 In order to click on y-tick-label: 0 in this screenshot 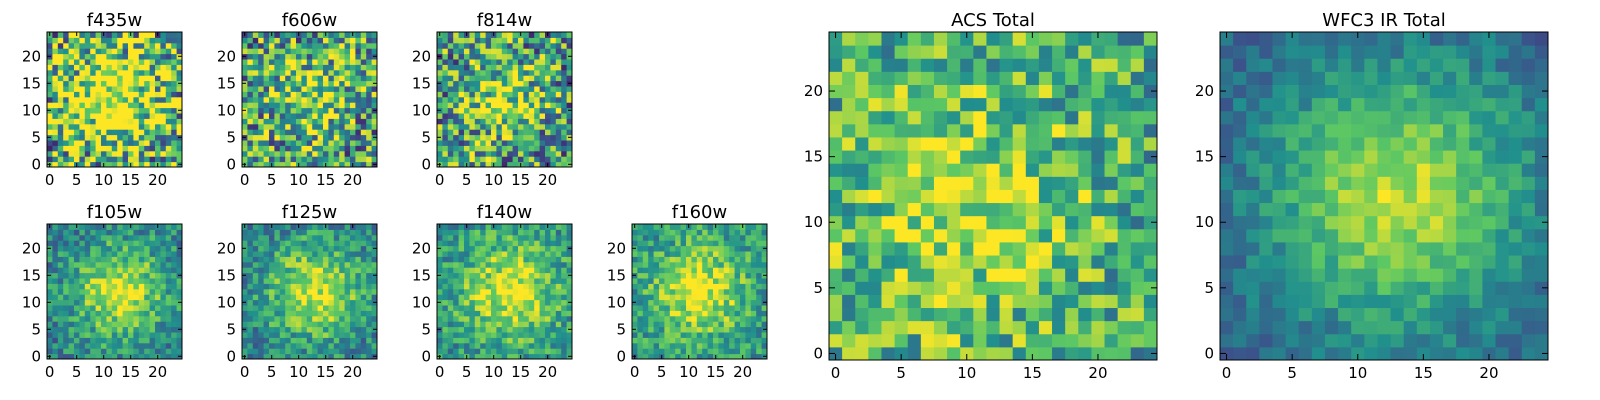, I will do `click(36, 356)`.